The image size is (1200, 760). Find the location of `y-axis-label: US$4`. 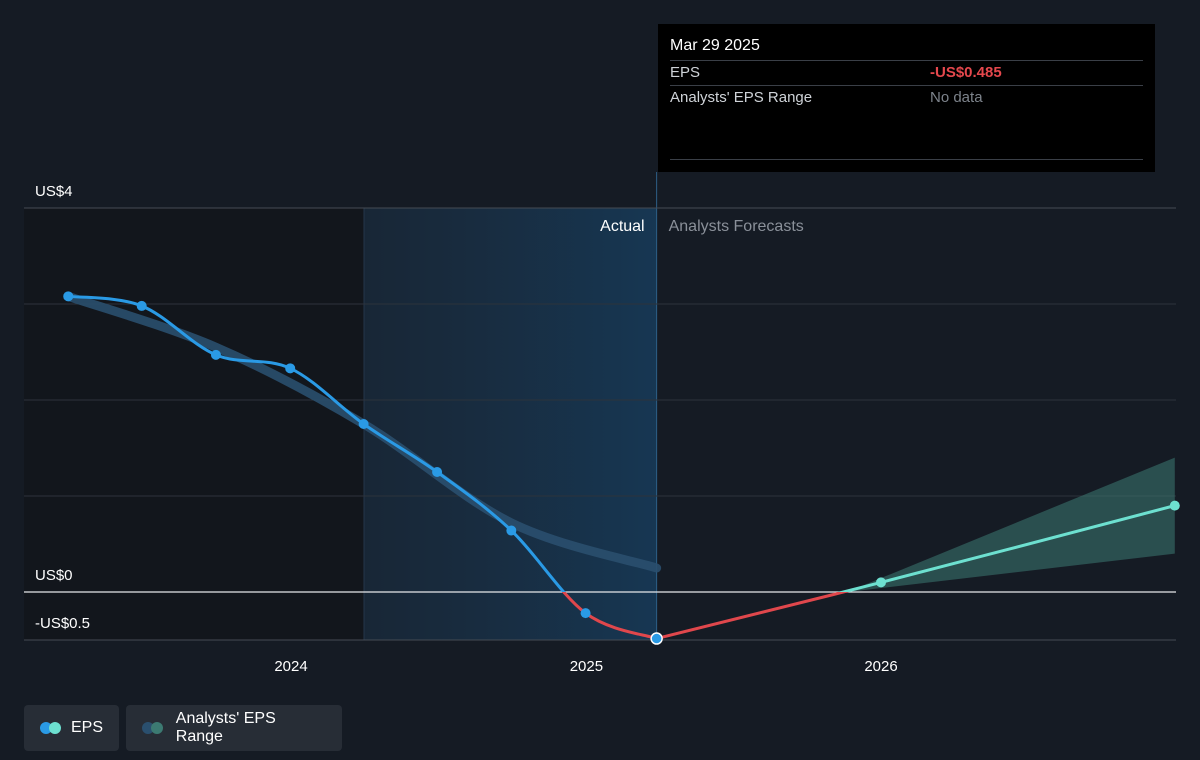

y-axis-label: US$4 is located at coordinates (54, 191).